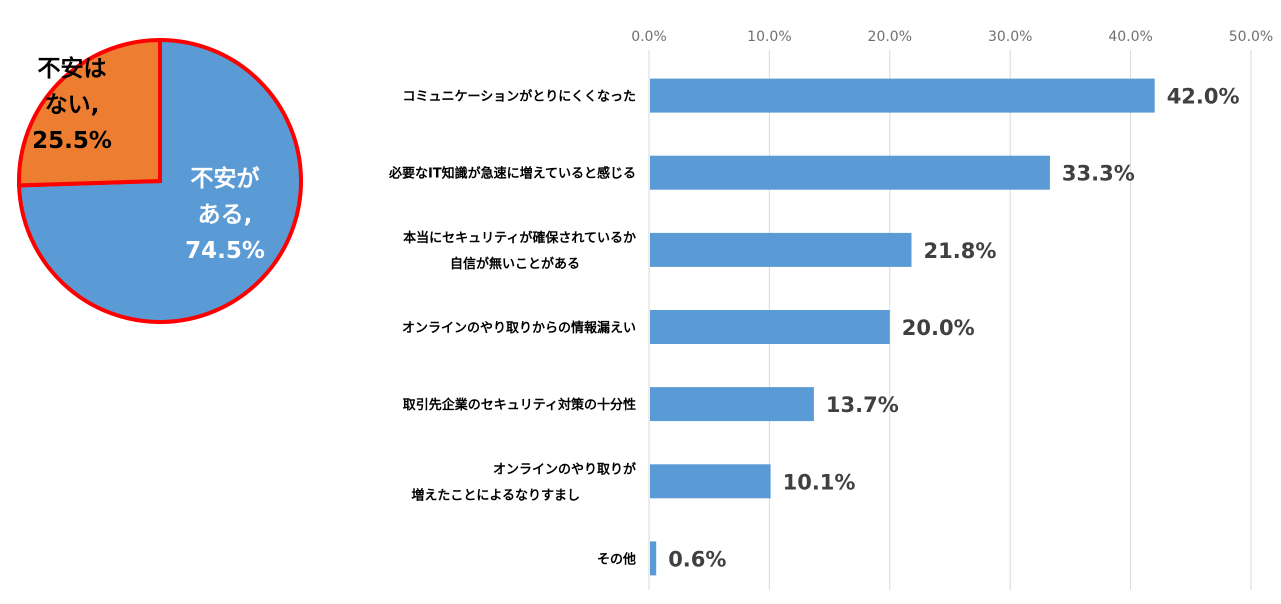 Image resolution: width=1281 pixels, height=604 pixels. What do you see at coordinates (960, 251) in the screenshot?
I see `data-label: 21.8%` at bounding box center [960, 251].